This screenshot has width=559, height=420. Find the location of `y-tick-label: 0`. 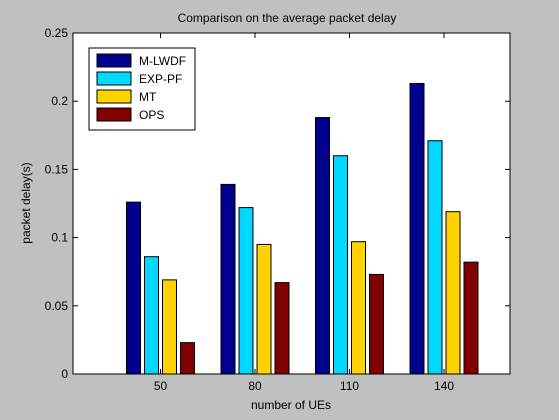

y-tick-label: 0 is located at coordinates (64, 374).